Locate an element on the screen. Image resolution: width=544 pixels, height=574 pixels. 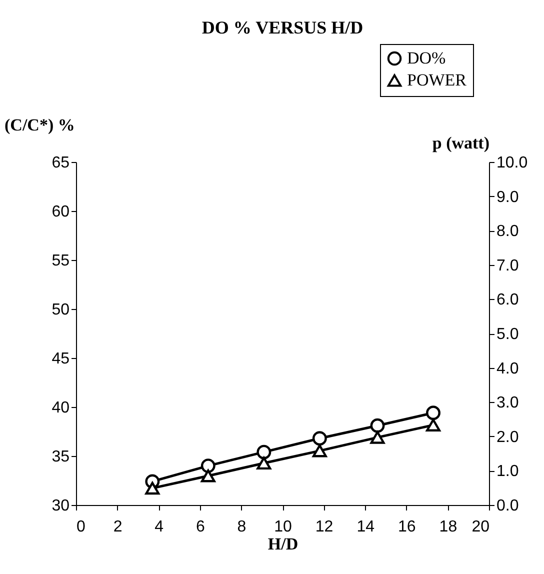
x-tick-label: 16 is located at coordinates (407, 527).